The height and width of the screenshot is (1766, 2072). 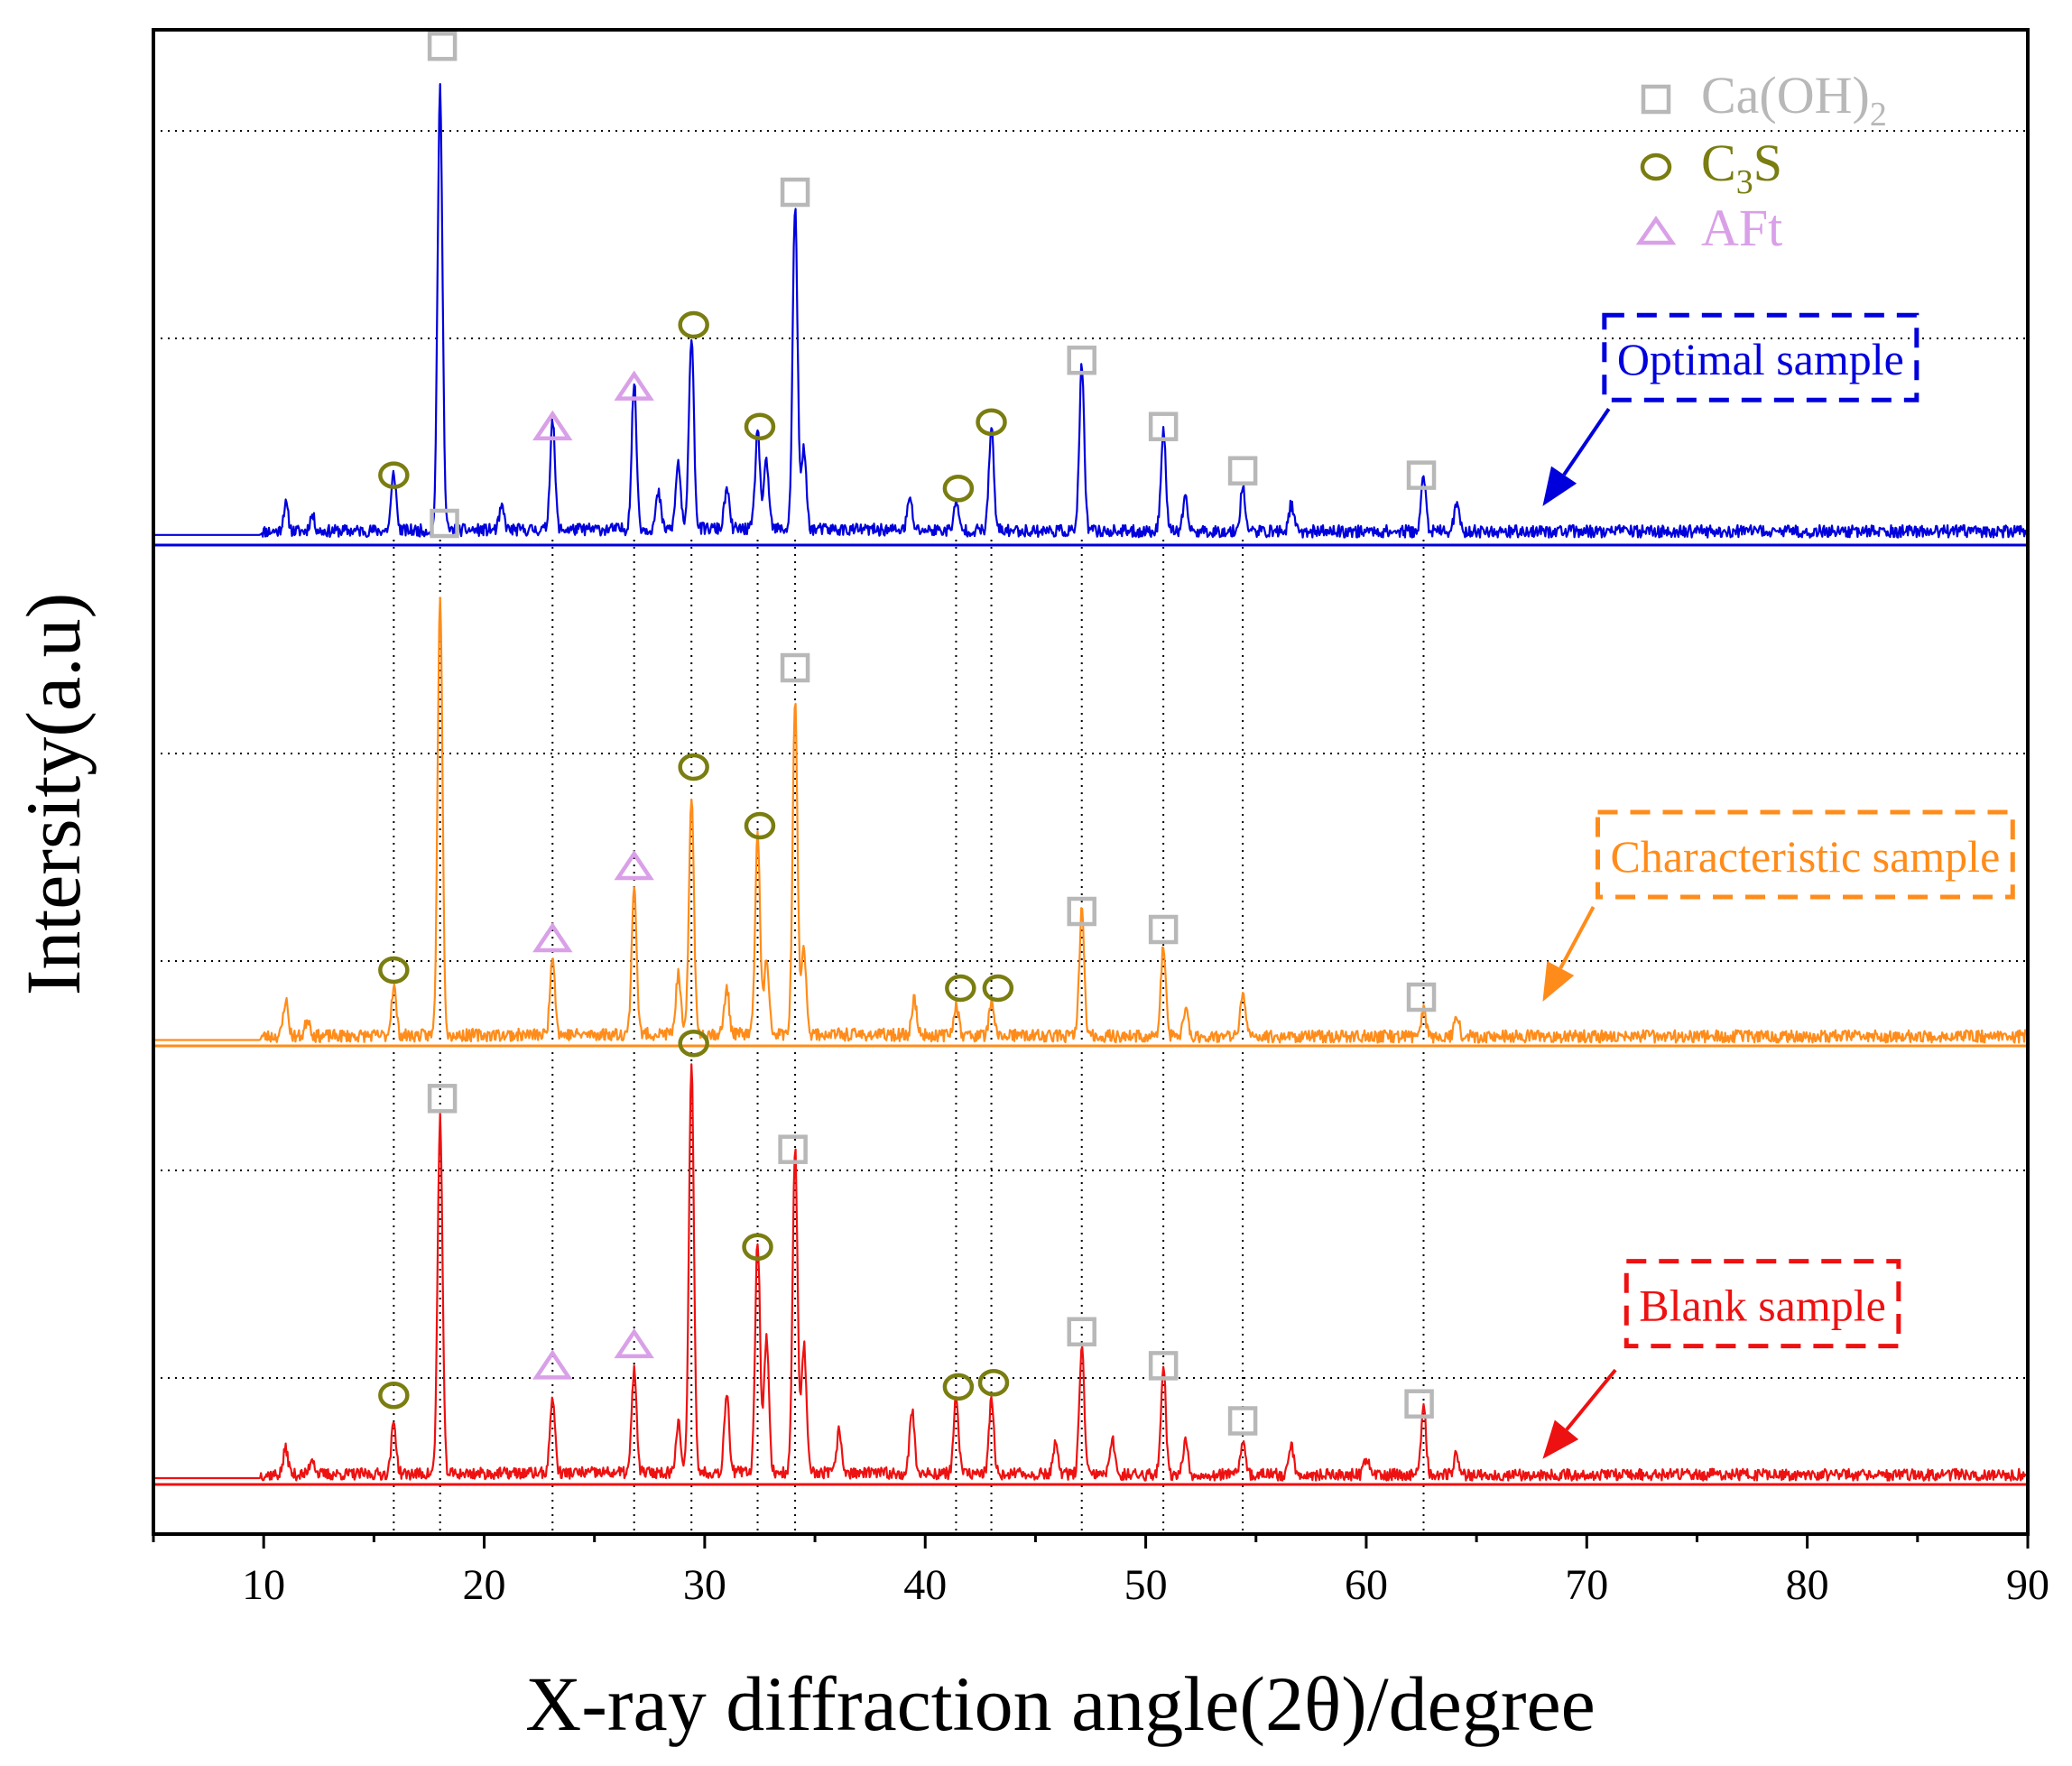 I want to click on series-label-box-middle, so click(x=1805, y=855).